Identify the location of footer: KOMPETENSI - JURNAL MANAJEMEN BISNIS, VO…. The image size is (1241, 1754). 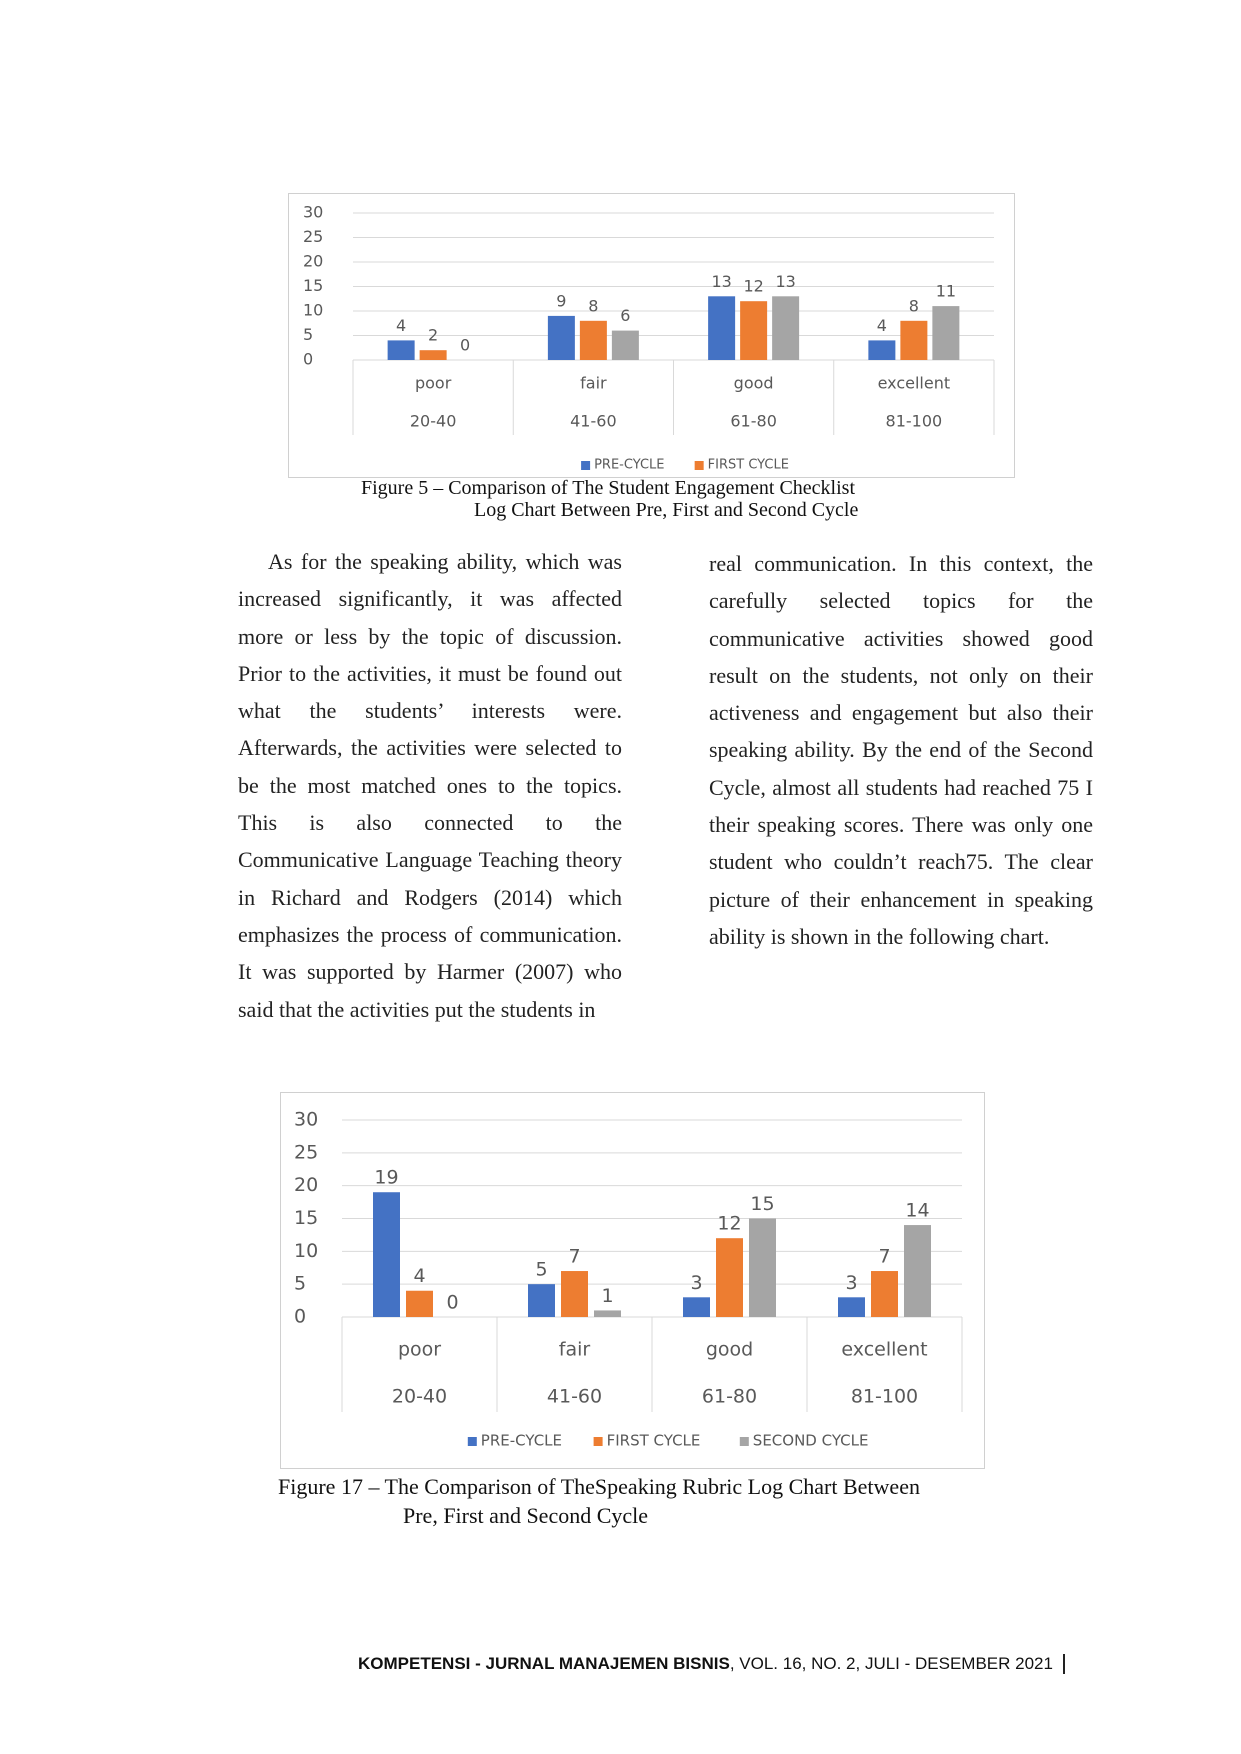
(711, 1664).